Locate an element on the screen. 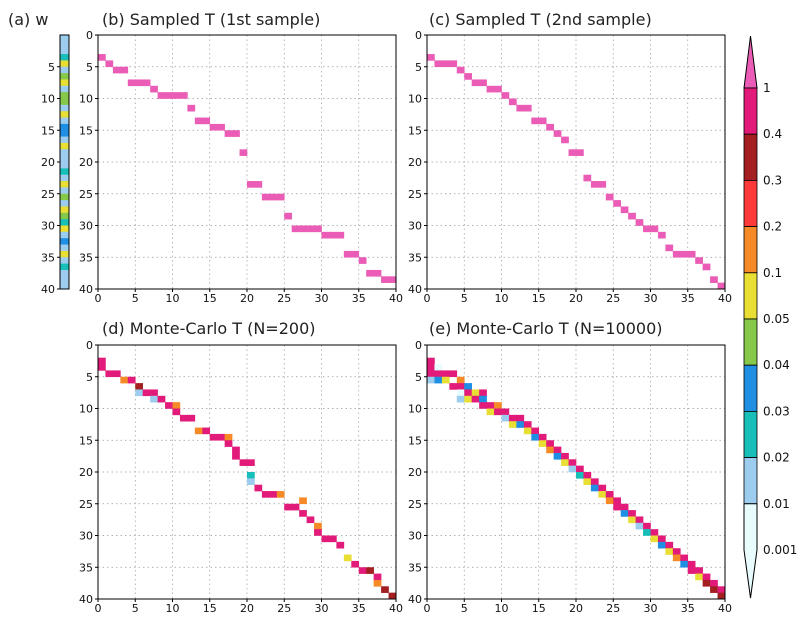 The height and width of the screenshot is (618, 800). y-tick-label: 40 is located at coordinates (415, 599).